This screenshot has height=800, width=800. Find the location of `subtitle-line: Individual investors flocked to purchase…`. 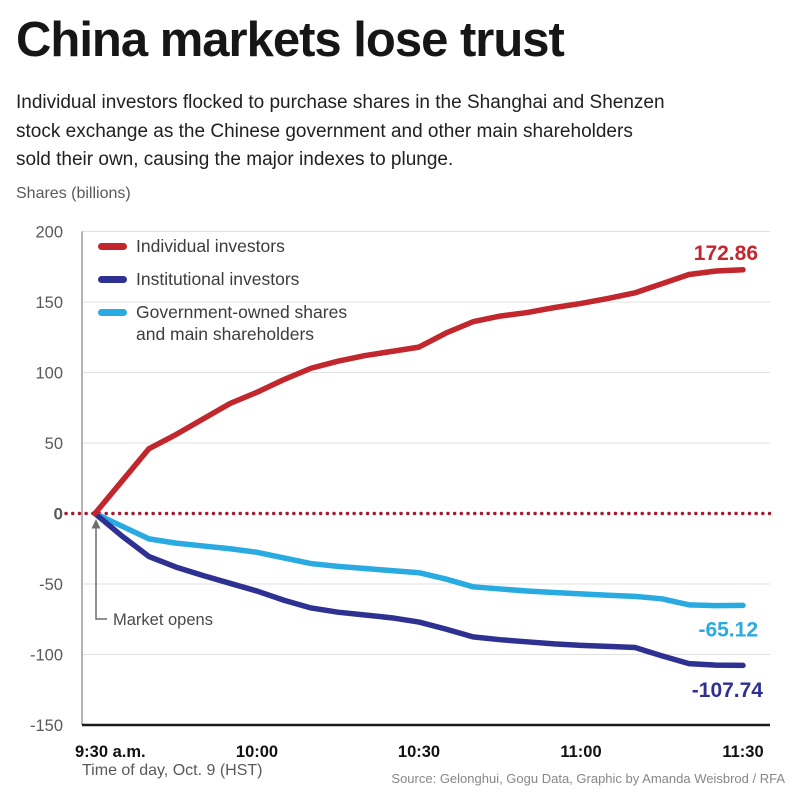

subtitle-line: Individual investors flocked to purchase… is located at coordinates (340, 102).